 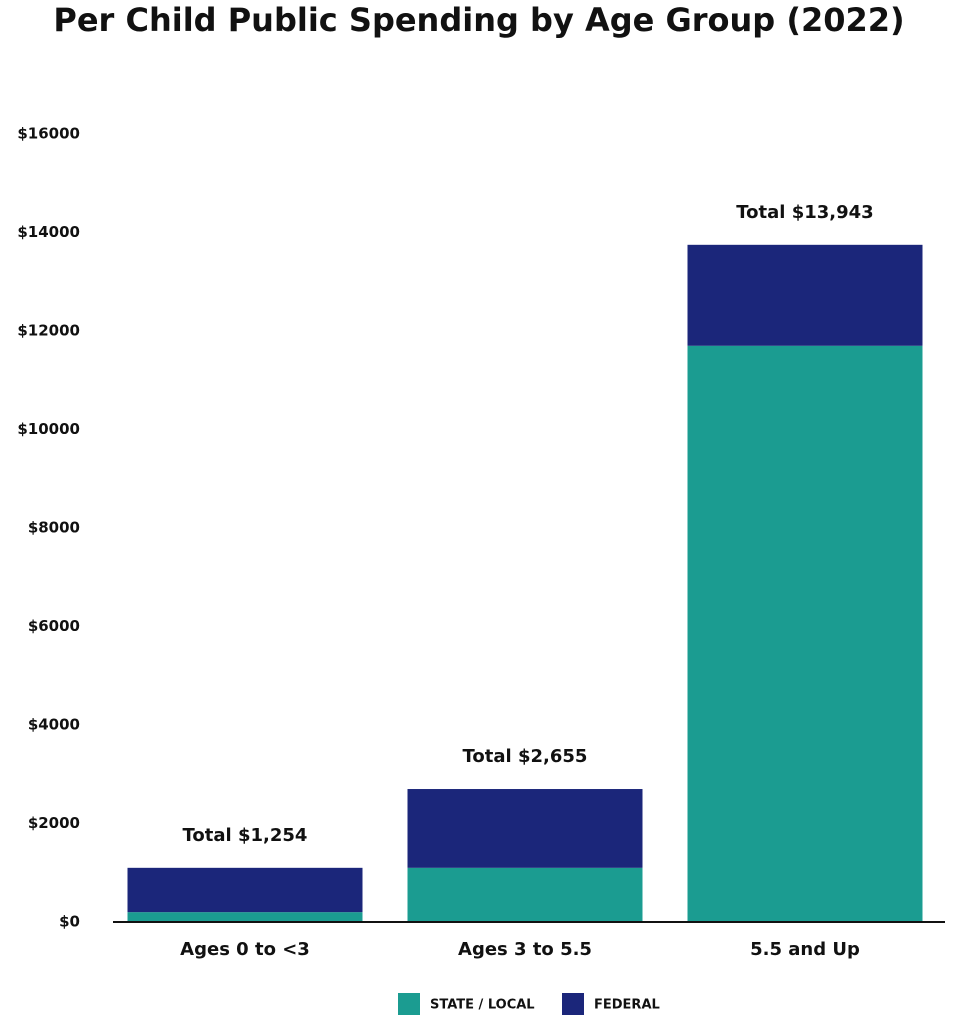 What do you see at coordinates (245, 835) in the screenshot?
I see `total-label: Total $1,254` at bounding box center [245, 835].